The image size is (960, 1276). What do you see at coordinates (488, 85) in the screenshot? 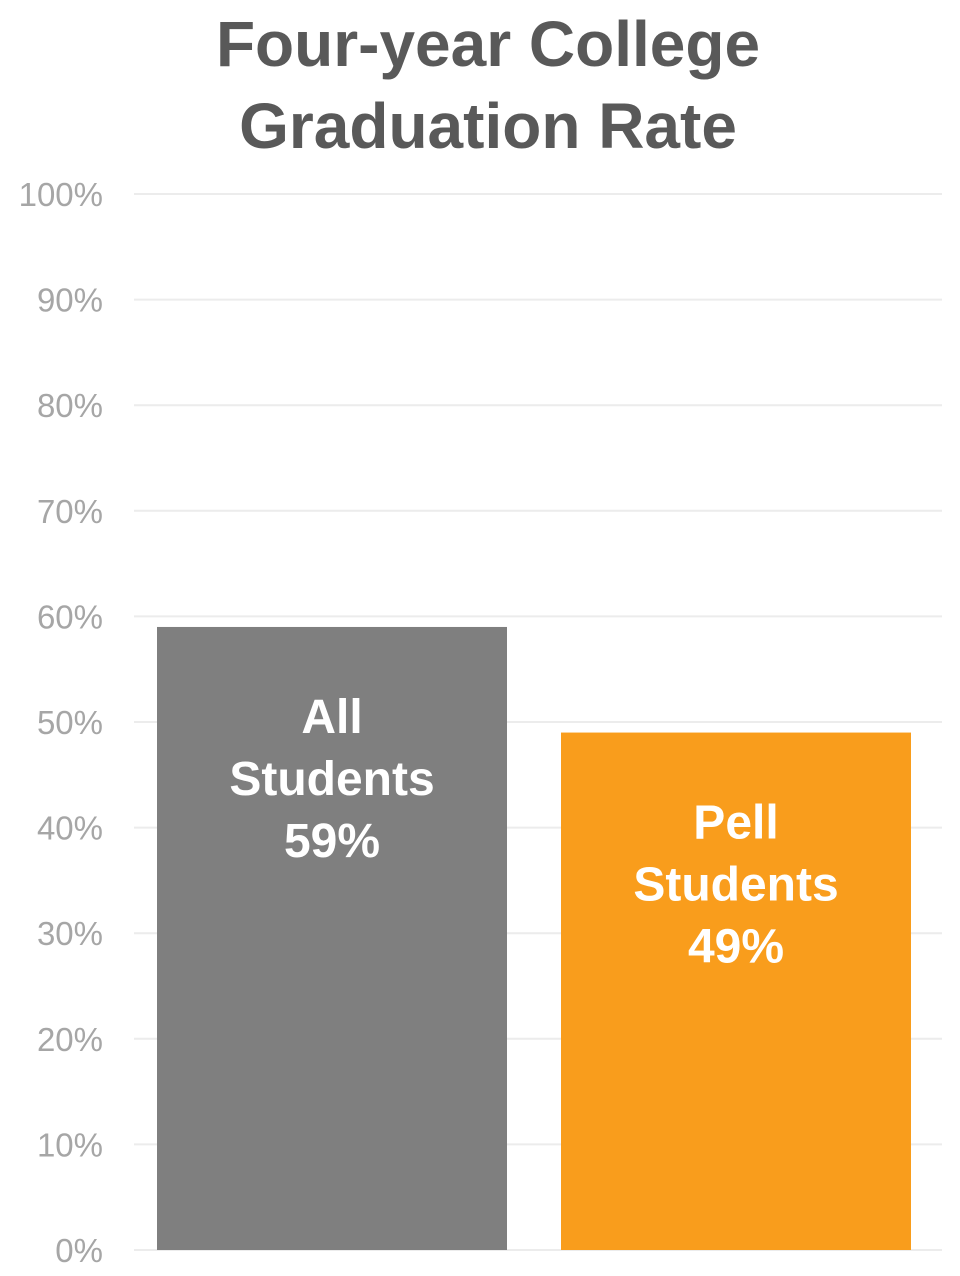
I see `chart-title: Four-year College Graduation Rate` at bounding box center [488, 85].